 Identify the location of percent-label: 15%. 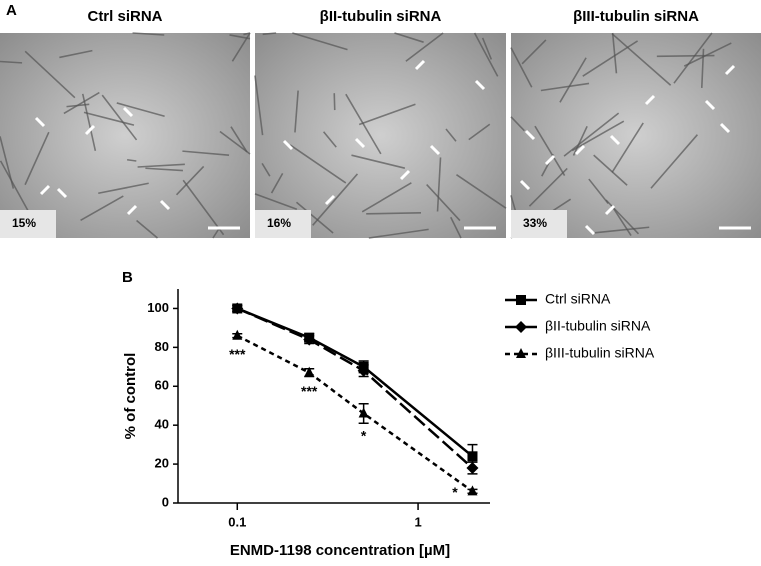
(24, 223).